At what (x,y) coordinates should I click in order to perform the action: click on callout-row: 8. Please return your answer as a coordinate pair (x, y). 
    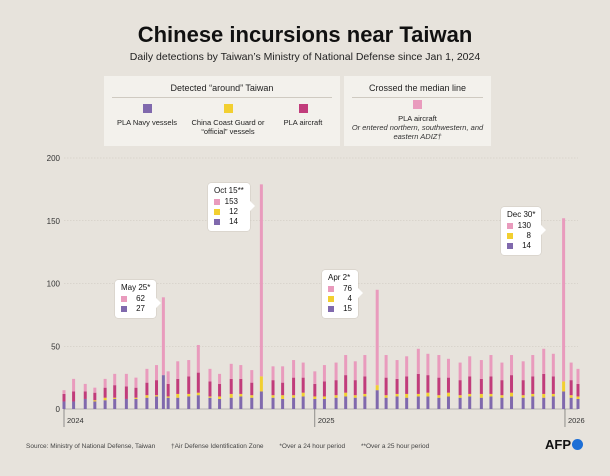
    Looking at the image, I should click on (521, 236).